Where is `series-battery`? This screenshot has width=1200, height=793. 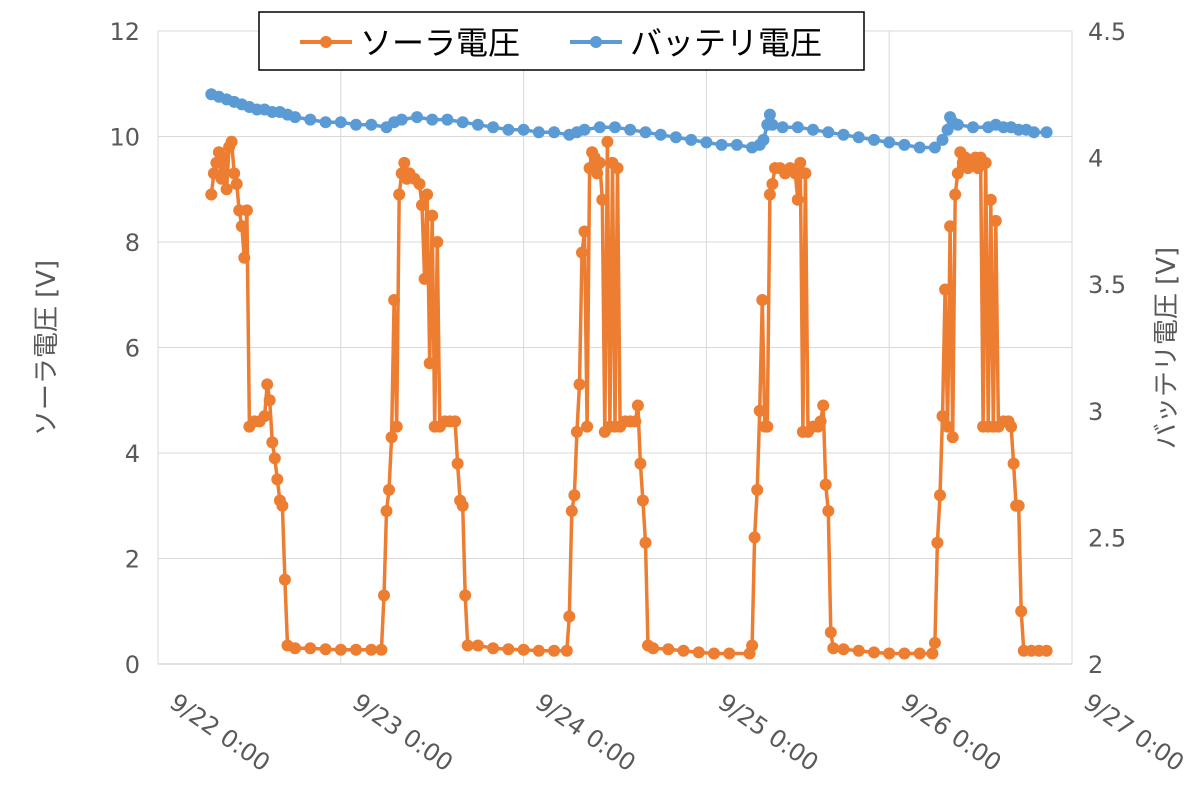
series-battery is located at coordinates (629, 121).